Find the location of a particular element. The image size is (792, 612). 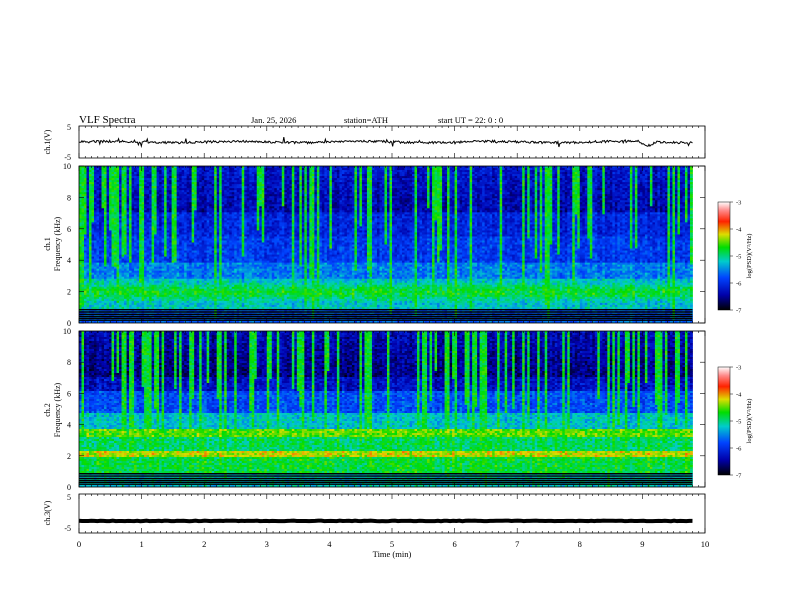

date-label: Jan. 25, 2026 is located at coordinates (273, 120).